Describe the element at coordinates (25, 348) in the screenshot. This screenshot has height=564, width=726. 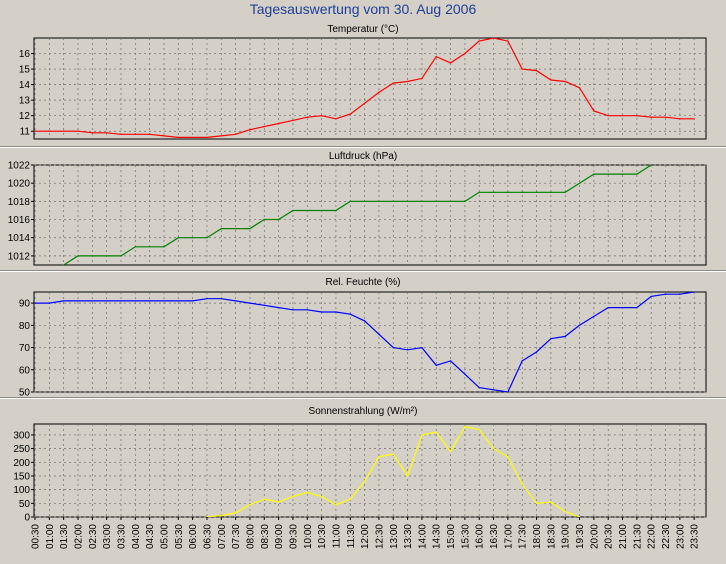
I see `y-tick-label: 70` at that location.